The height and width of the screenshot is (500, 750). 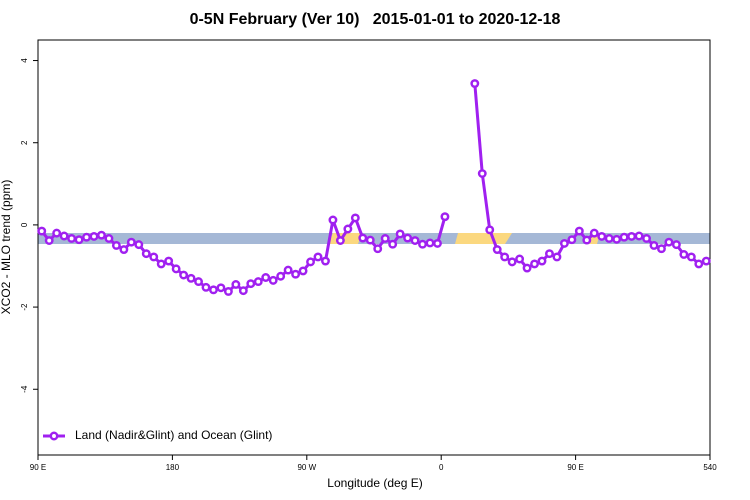 I want to click on x-tick-label: 180, so click(x=173, y=467).